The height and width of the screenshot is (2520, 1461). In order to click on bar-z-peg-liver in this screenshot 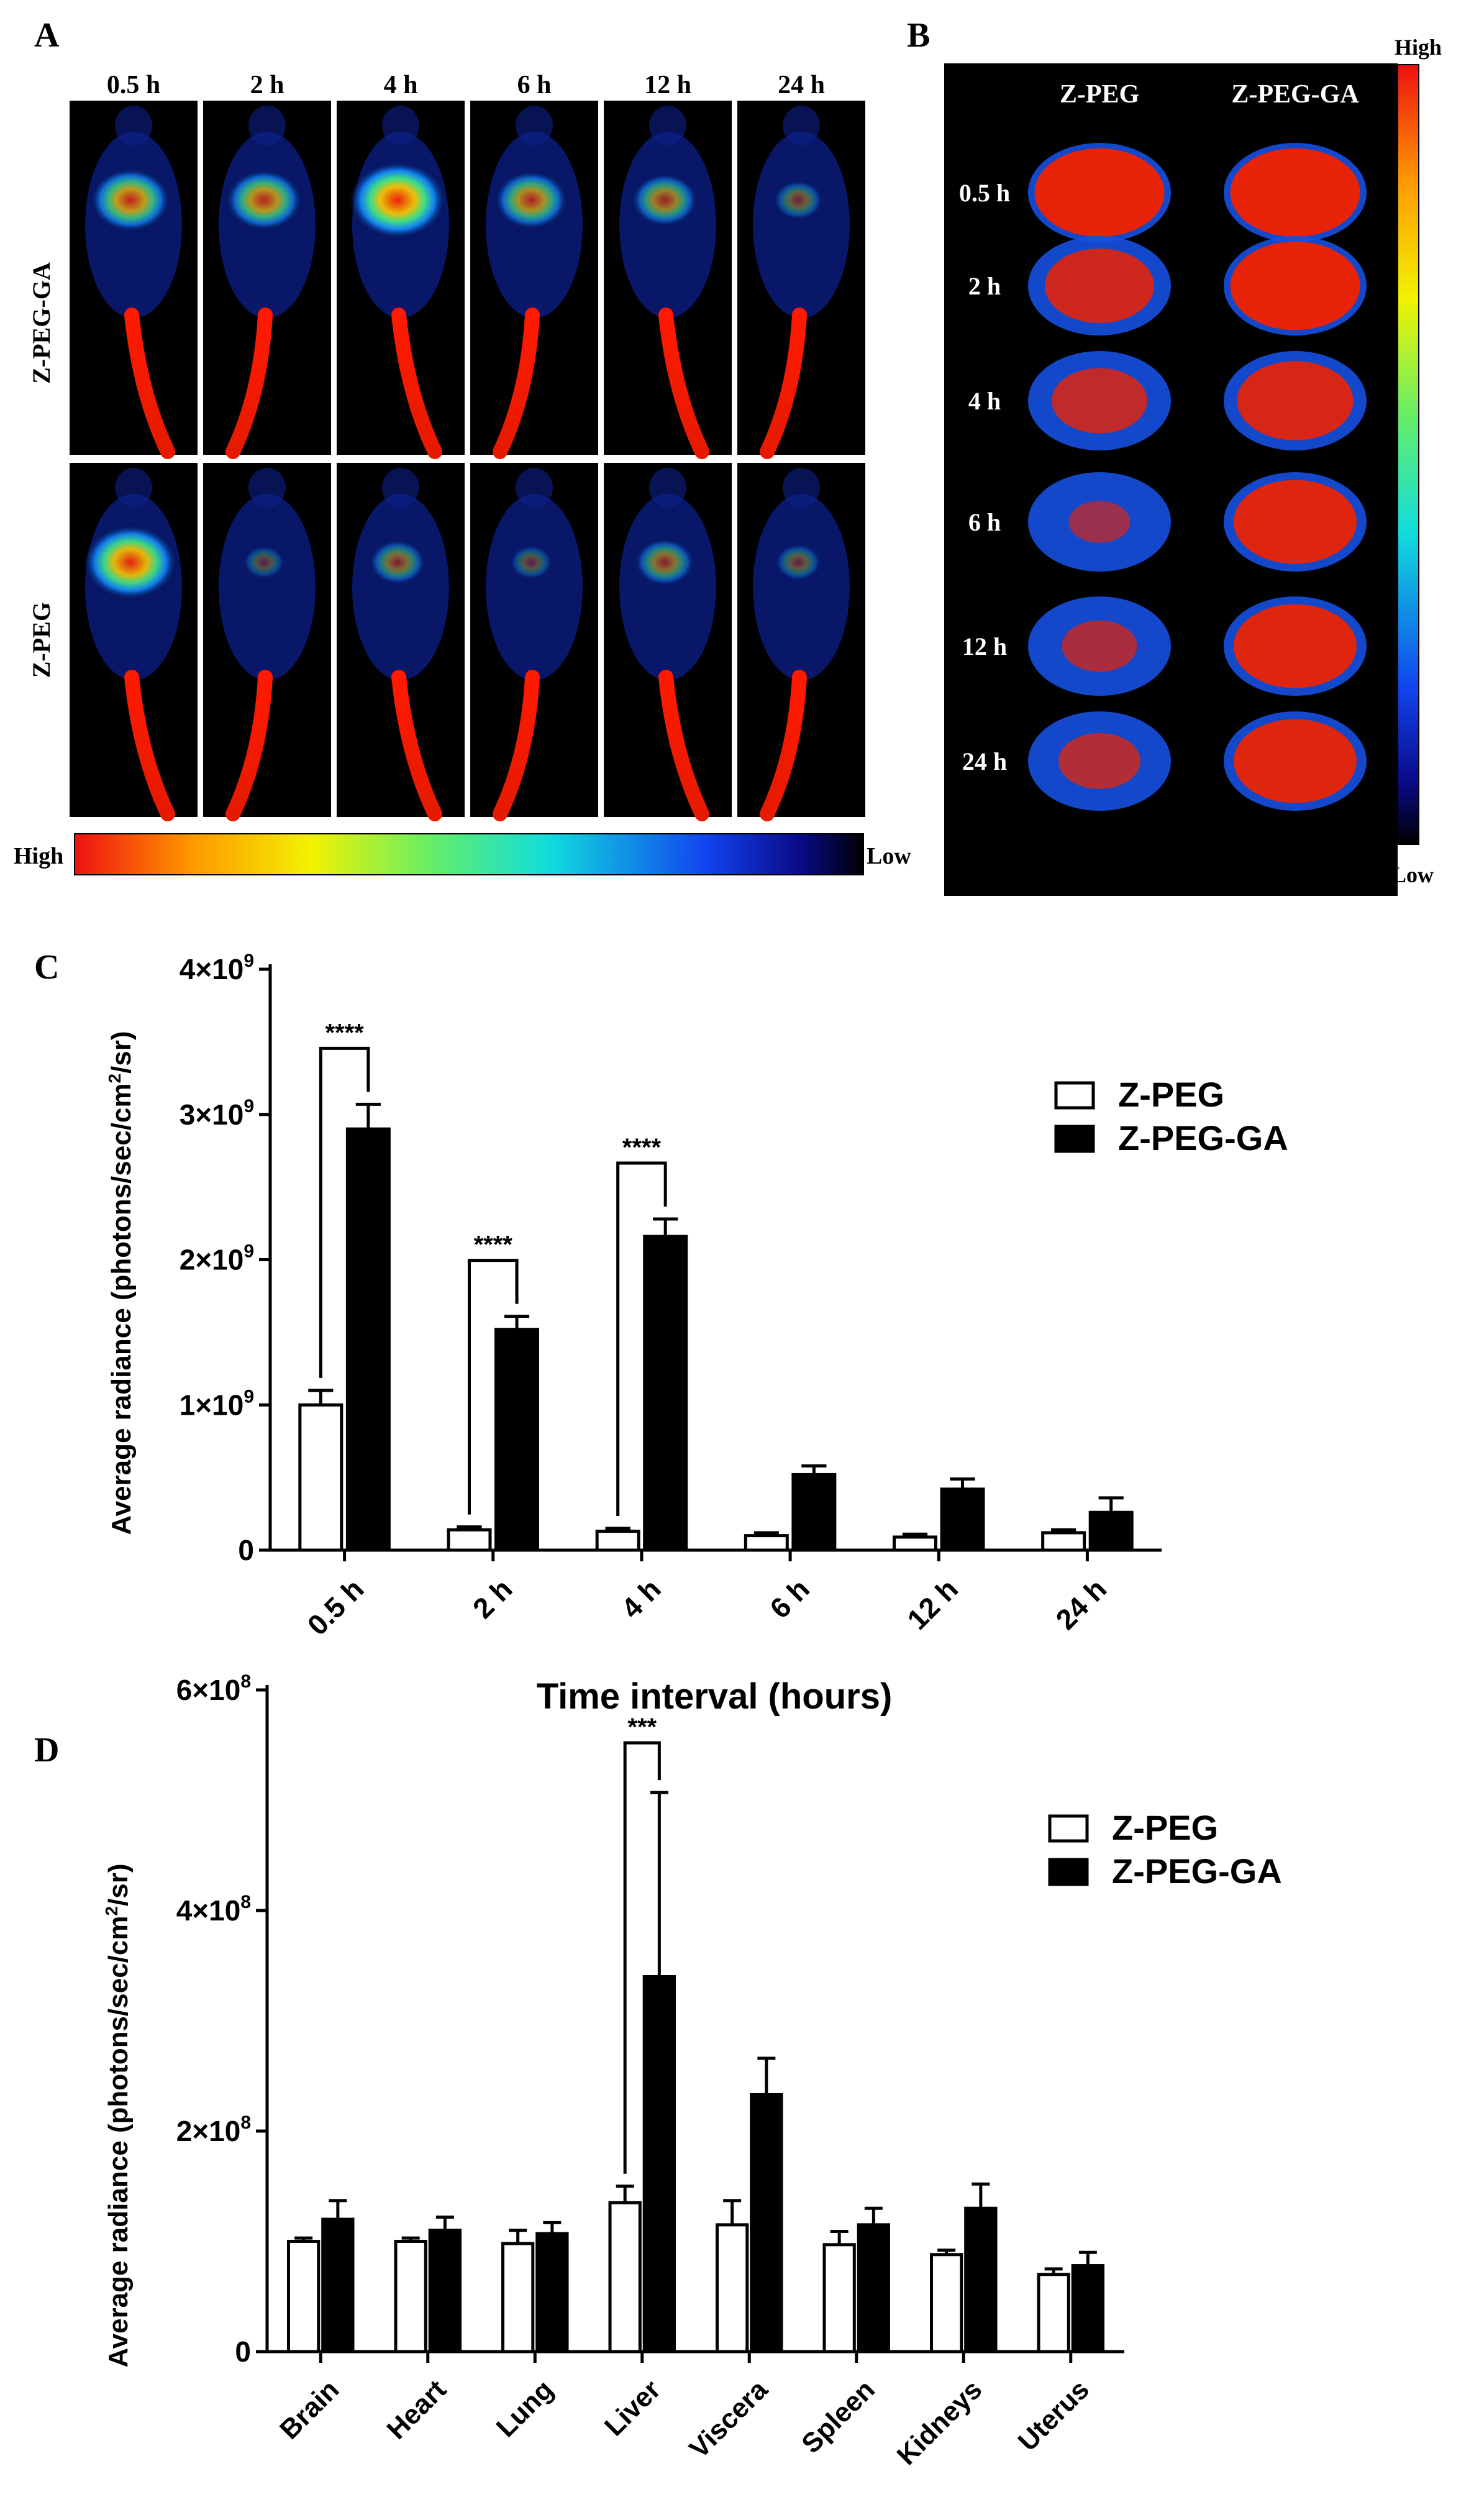, I will do `click(625, 2277)`.